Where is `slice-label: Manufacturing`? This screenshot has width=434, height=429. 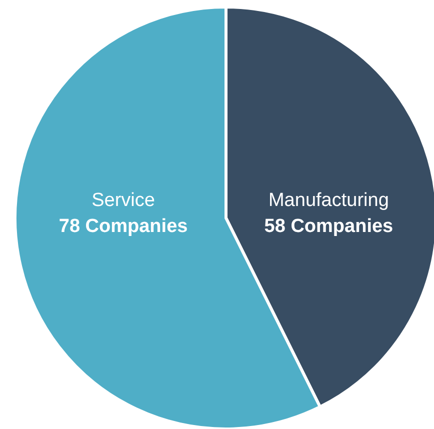 slice-label: Manufacturing is located at coordinates (328, 200).